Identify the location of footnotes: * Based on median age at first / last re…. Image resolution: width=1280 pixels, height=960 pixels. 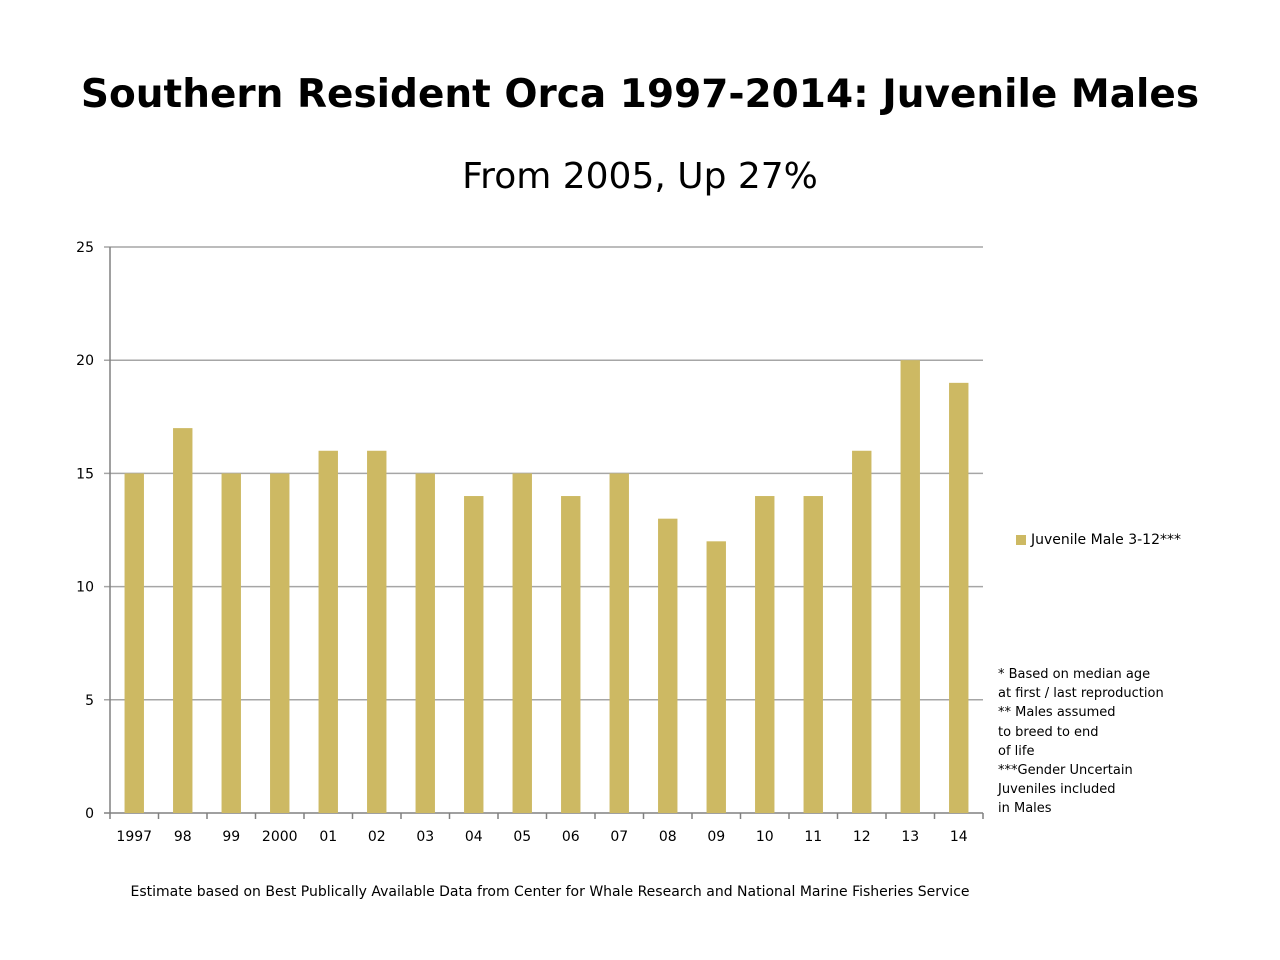
(1081, 742).